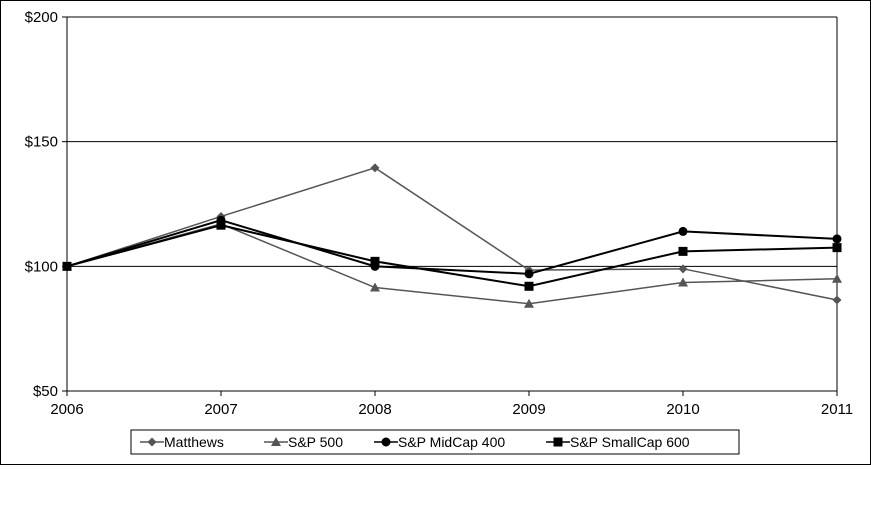 The width and height of the screenshot is (871, 522). What do you see at coordinates (837, 409) in the screenshot?
I see `x-tick-label: 2011` at bounding box center [837, 409].